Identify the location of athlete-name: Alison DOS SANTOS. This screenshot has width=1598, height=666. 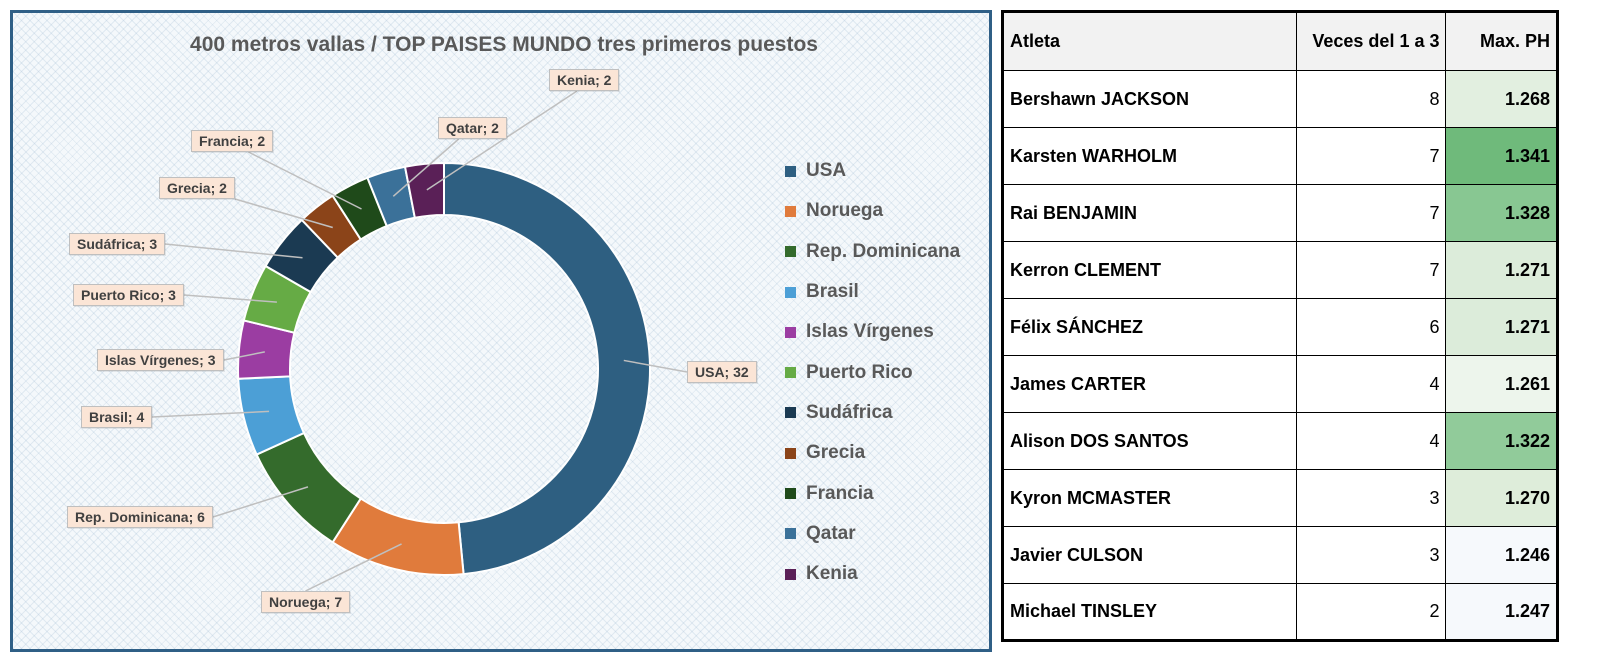
(1149, 441).